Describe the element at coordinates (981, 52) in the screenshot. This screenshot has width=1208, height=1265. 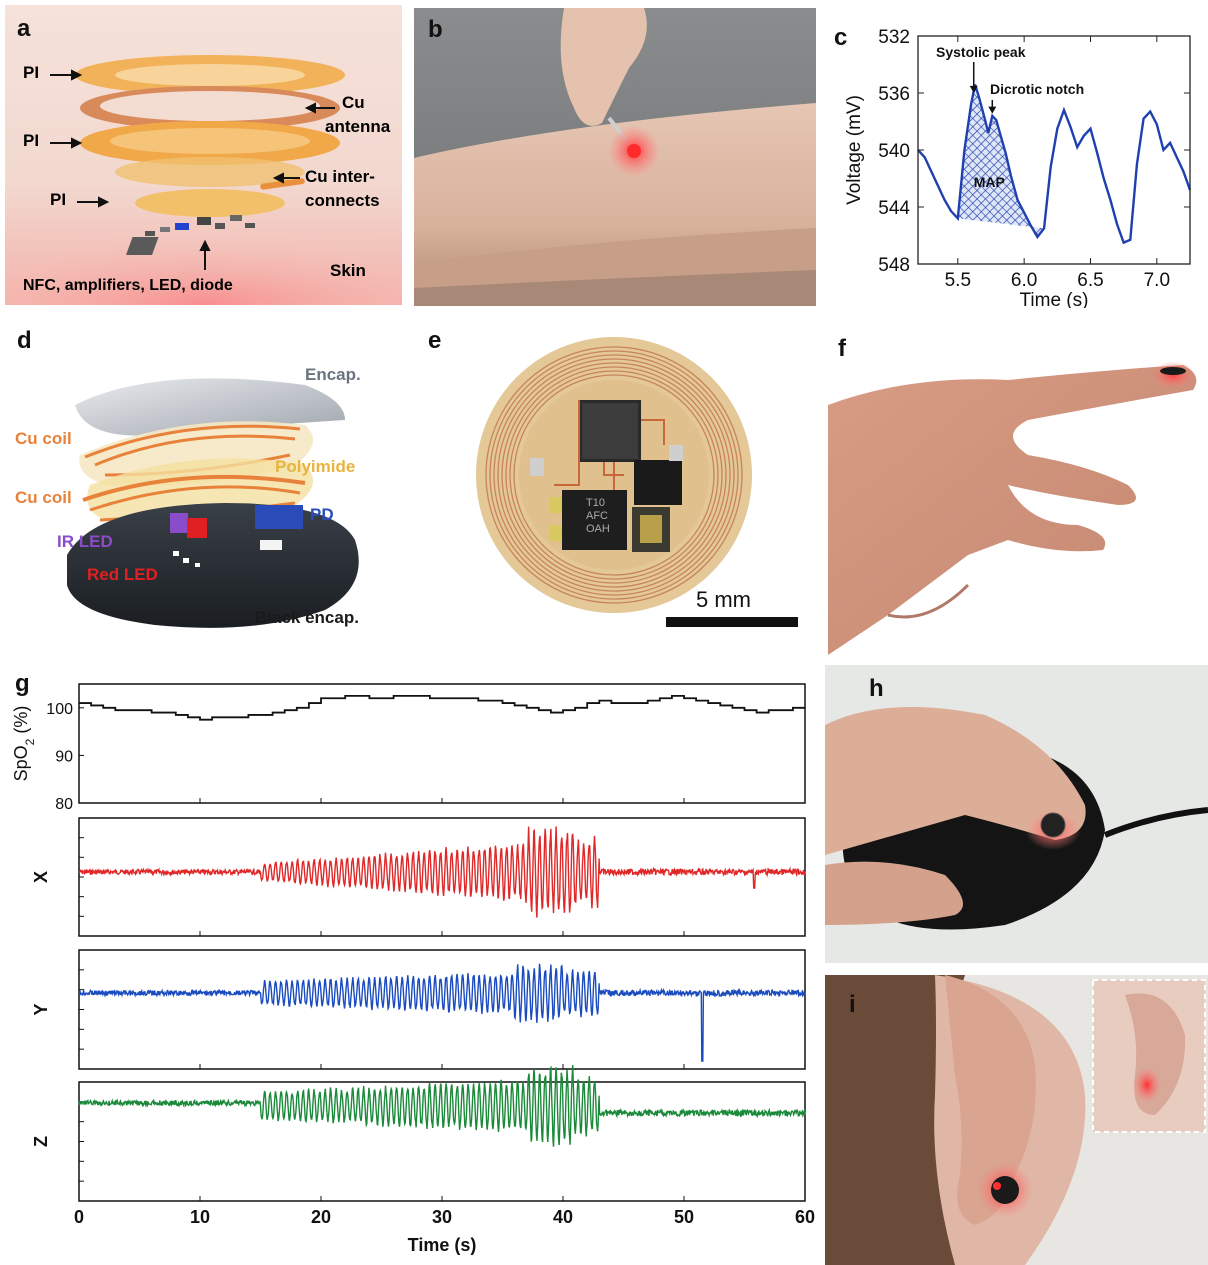
I see `annotation-systolic-peak: Systolic peak` at that location.